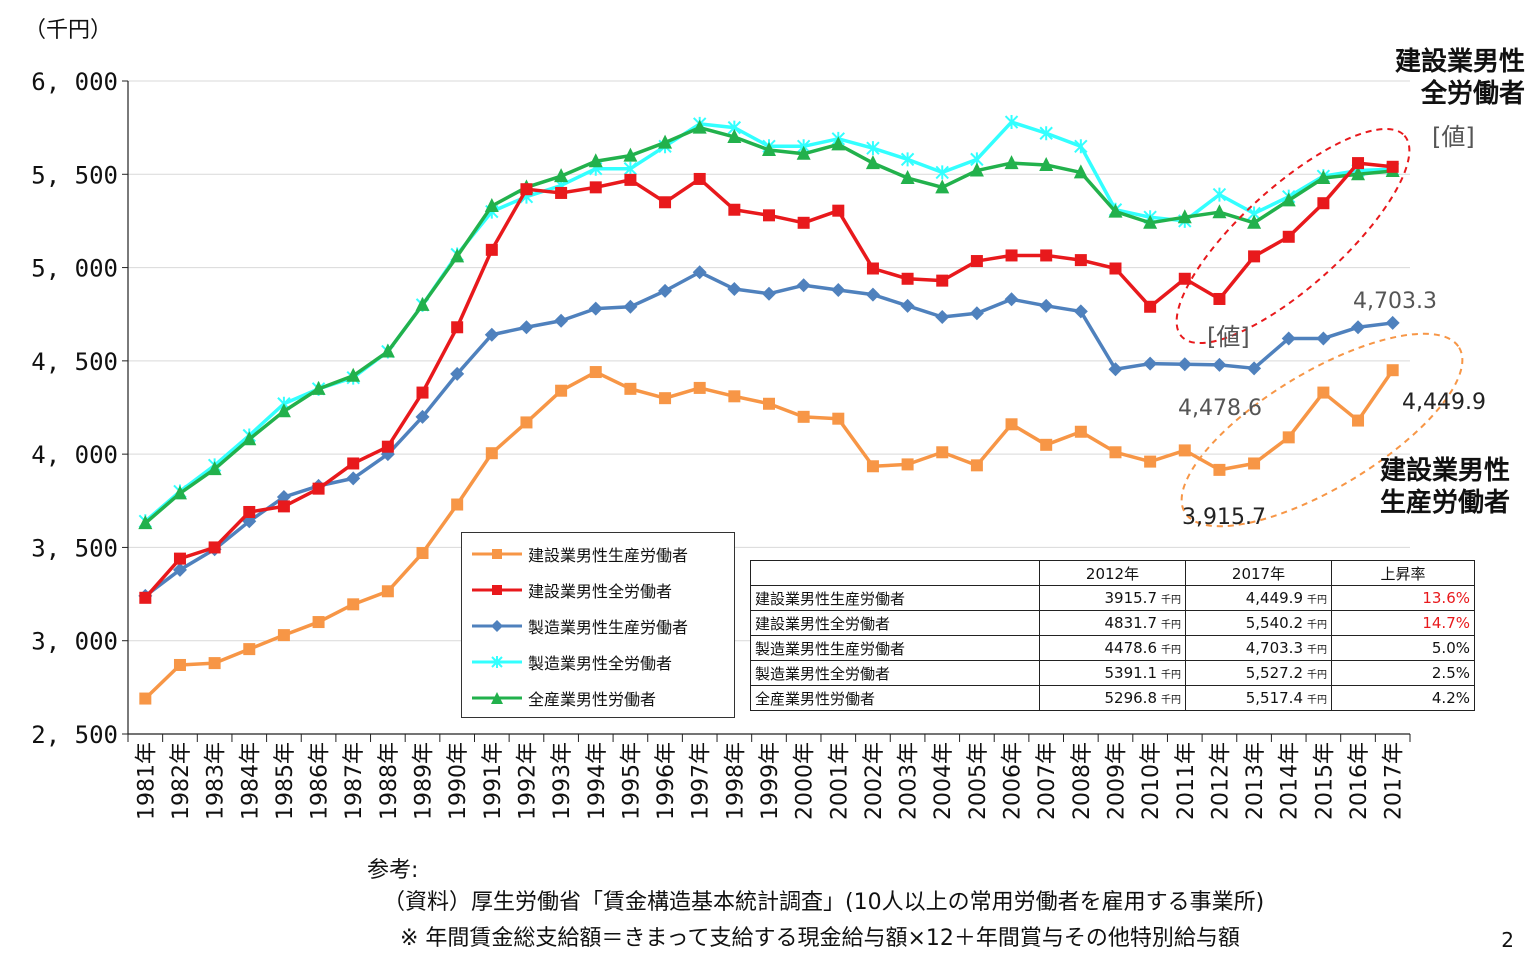  I want to click on legend-item-manufacturing-production: 製造業男性生産労働者, so click(580, 626).